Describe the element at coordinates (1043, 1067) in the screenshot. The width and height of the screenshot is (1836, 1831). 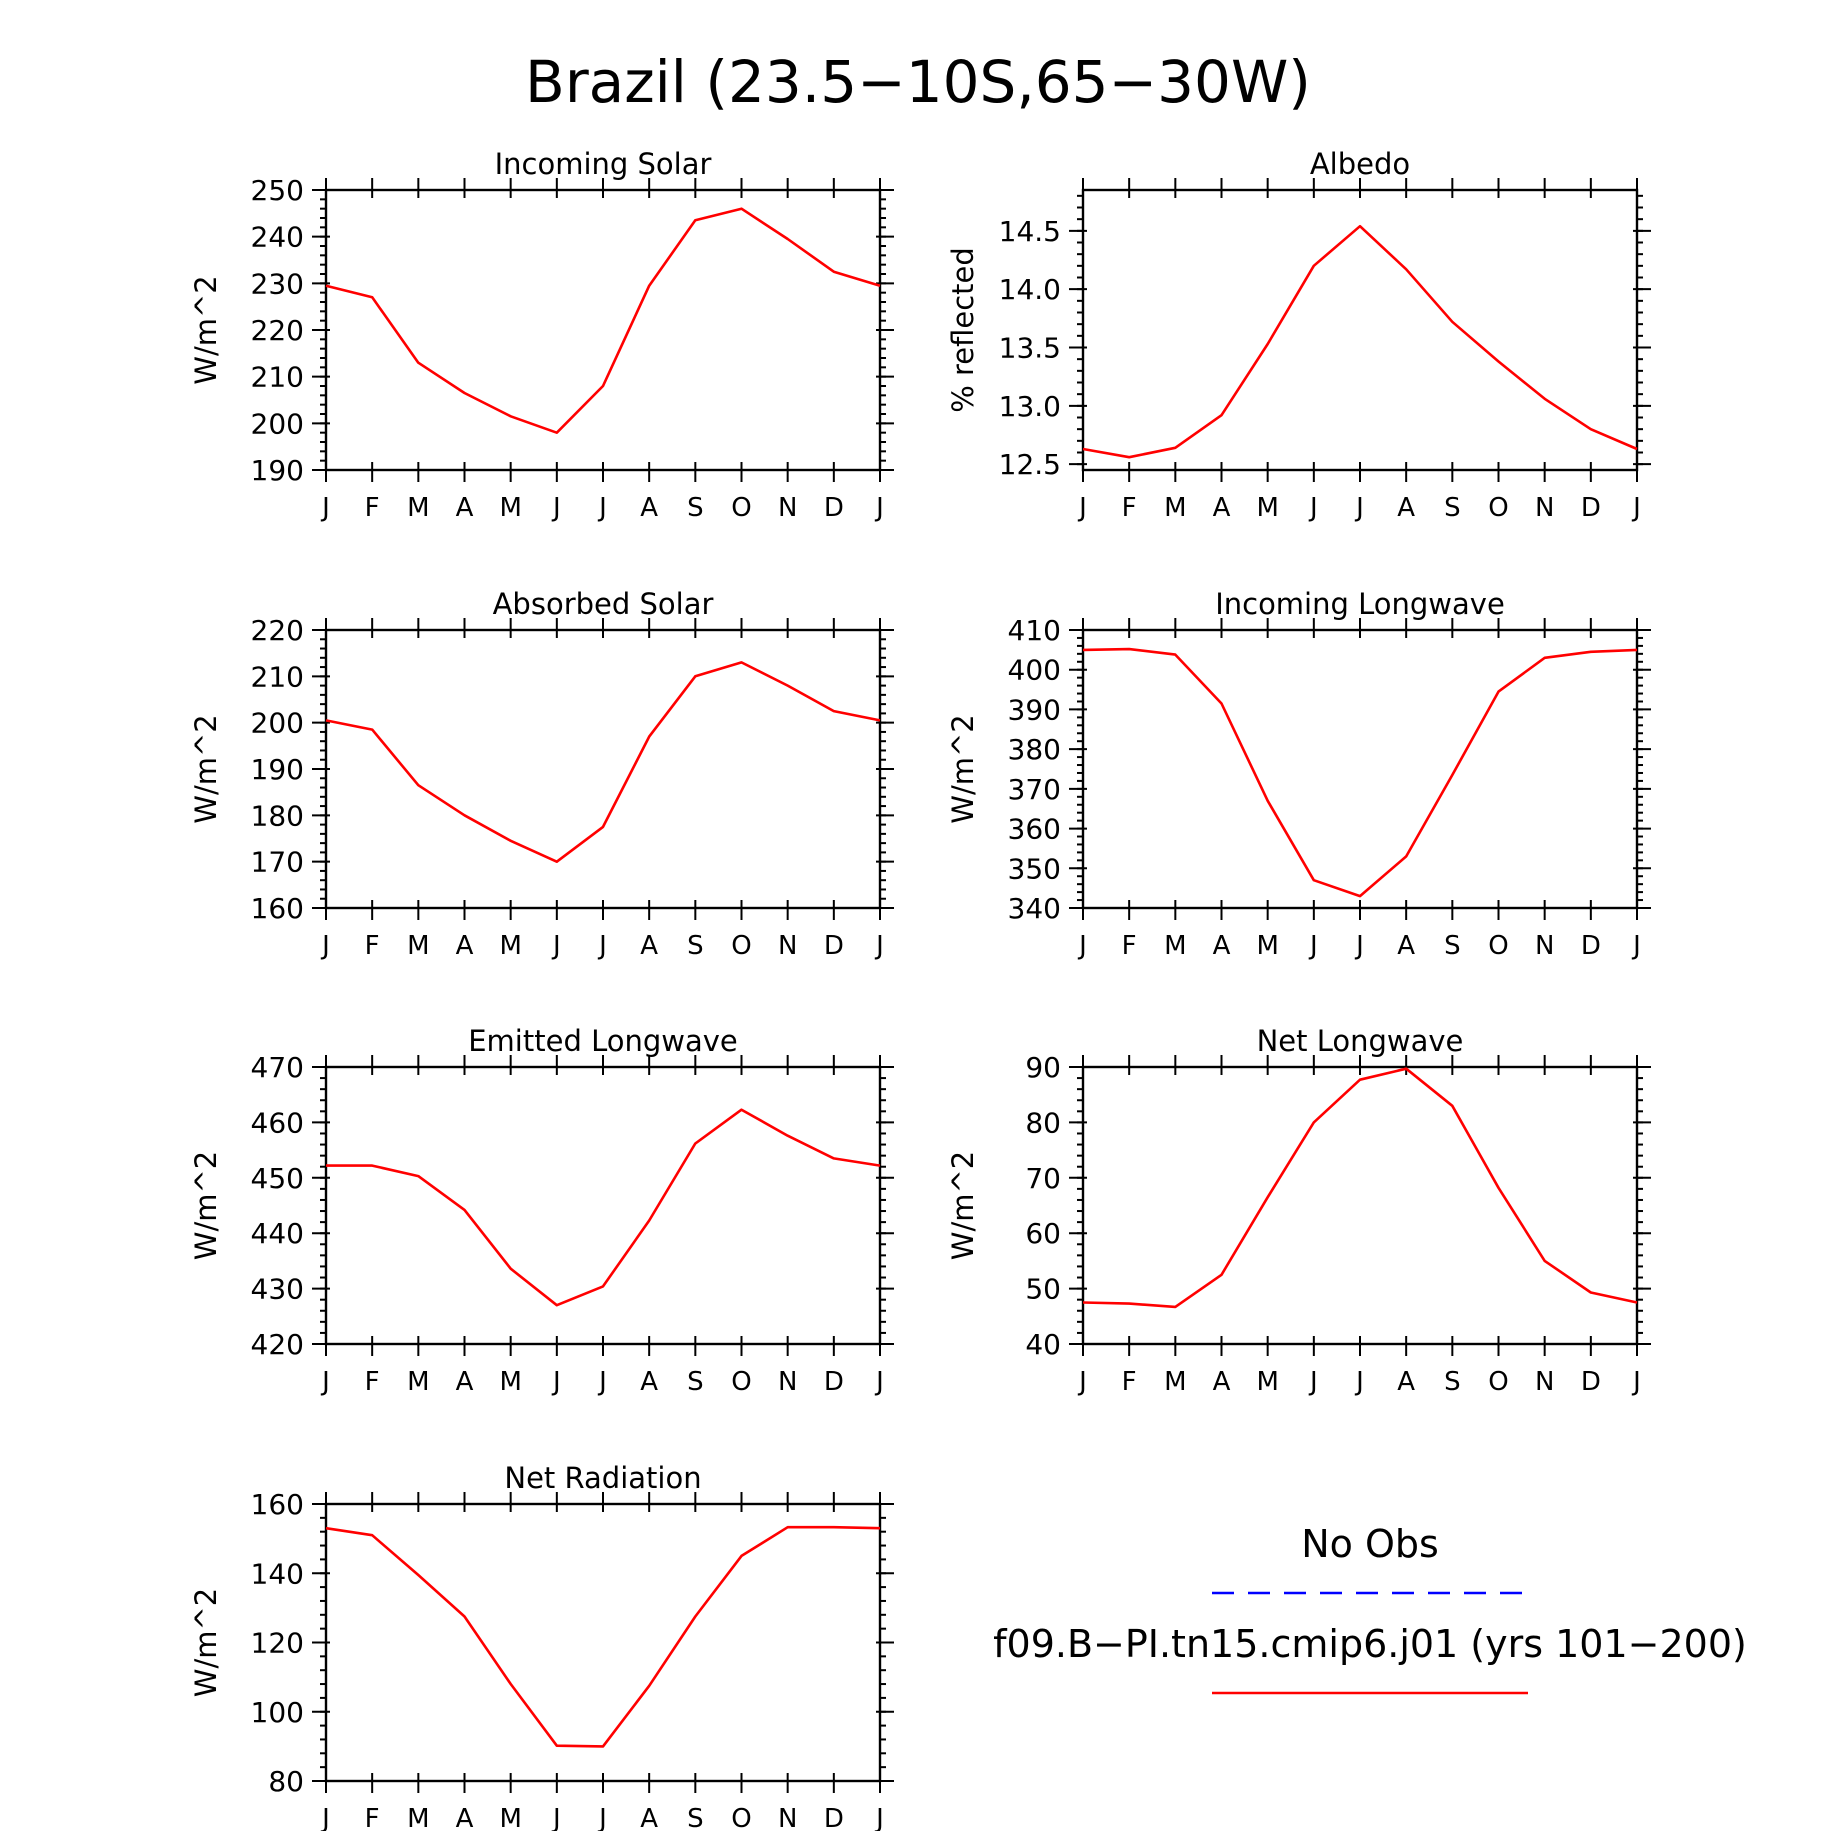
I see `y-tick-label: 90` at that location.